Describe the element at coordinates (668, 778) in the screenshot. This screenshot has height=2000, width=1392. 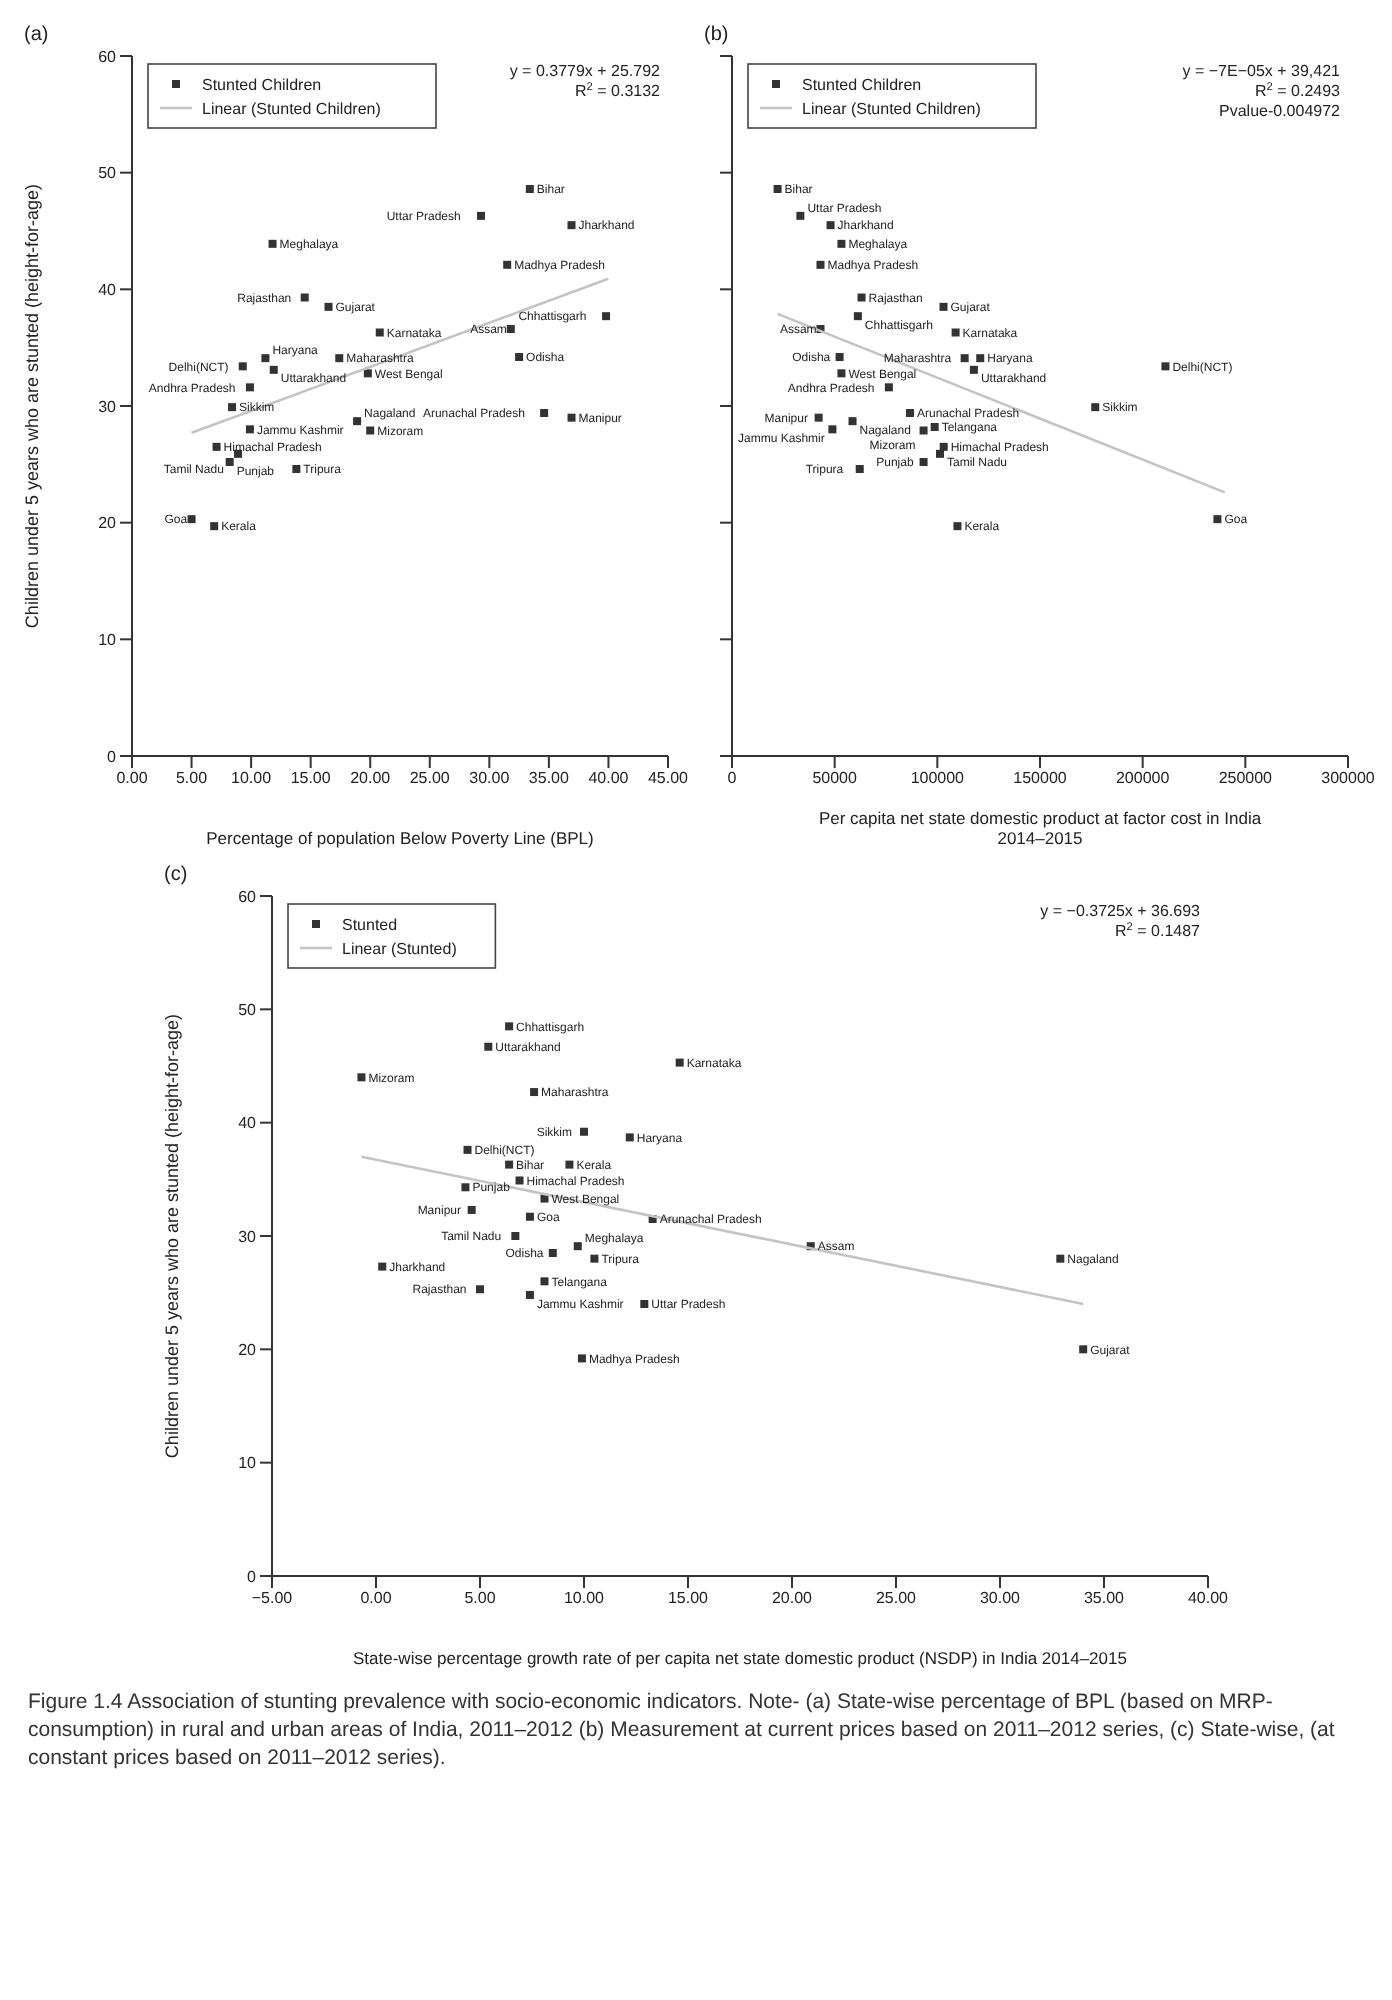
I see `x-tick-label: 45.00` at that location.